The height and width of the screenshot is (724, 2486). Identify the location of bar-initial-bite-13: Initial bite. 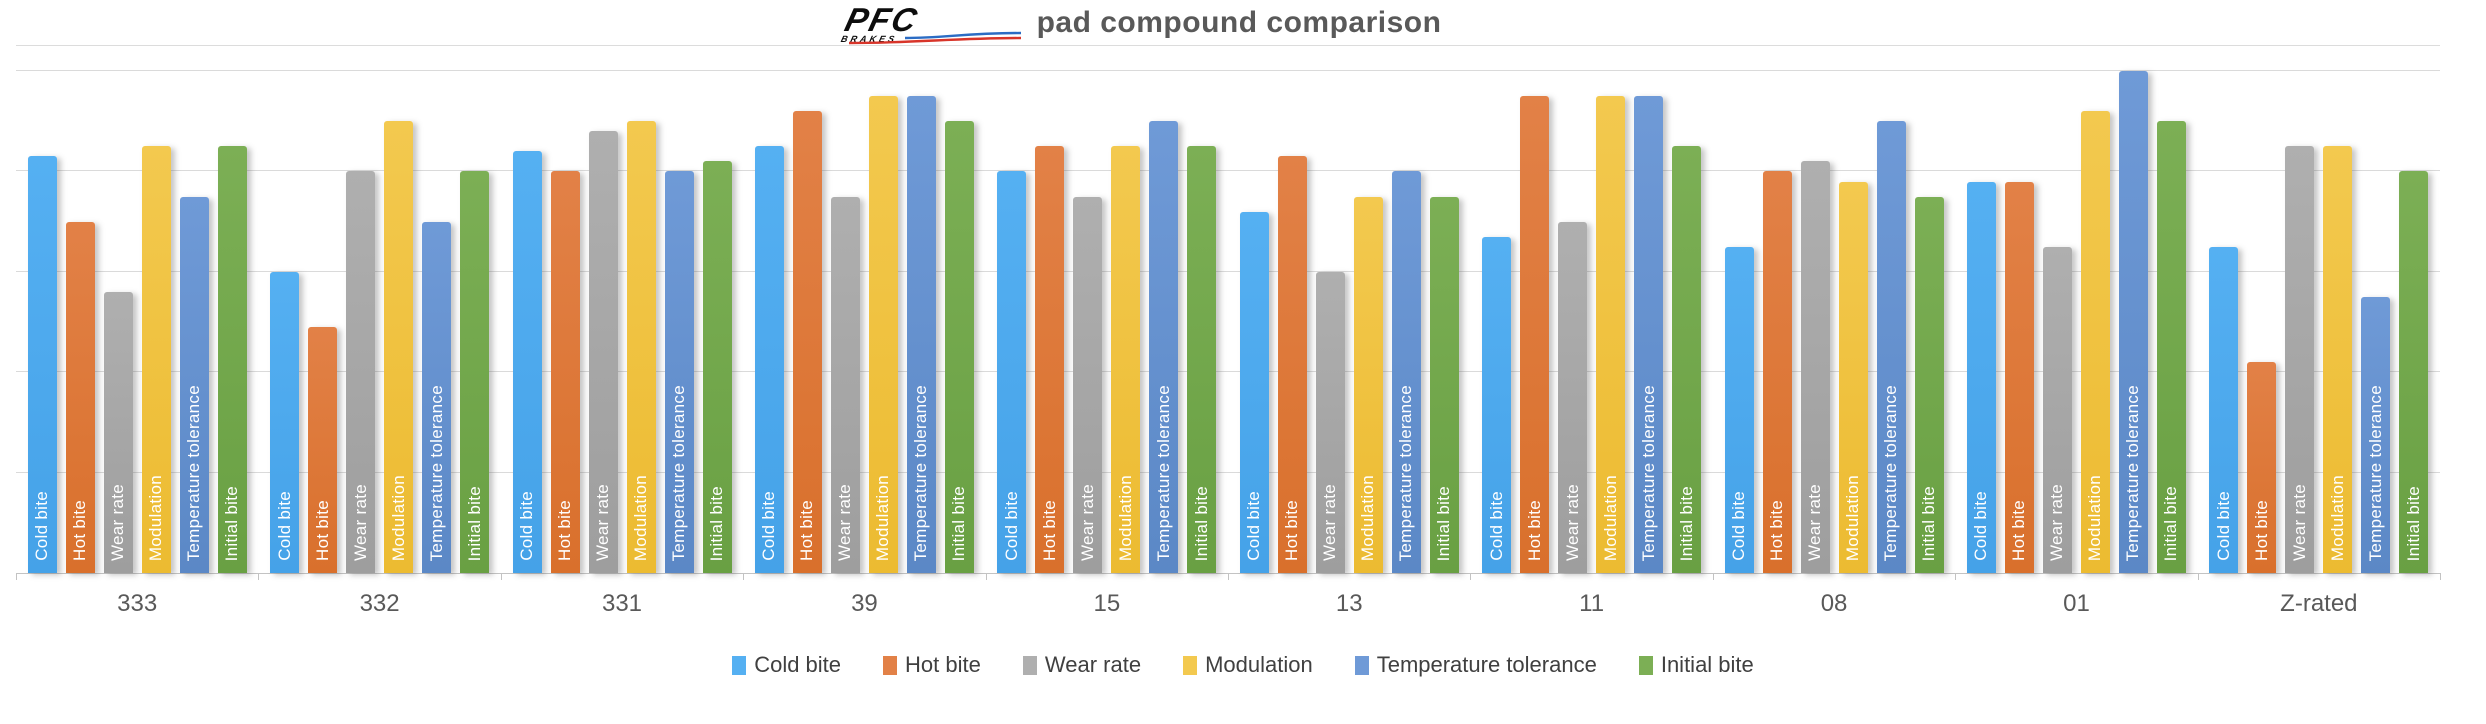
(1444, 384).